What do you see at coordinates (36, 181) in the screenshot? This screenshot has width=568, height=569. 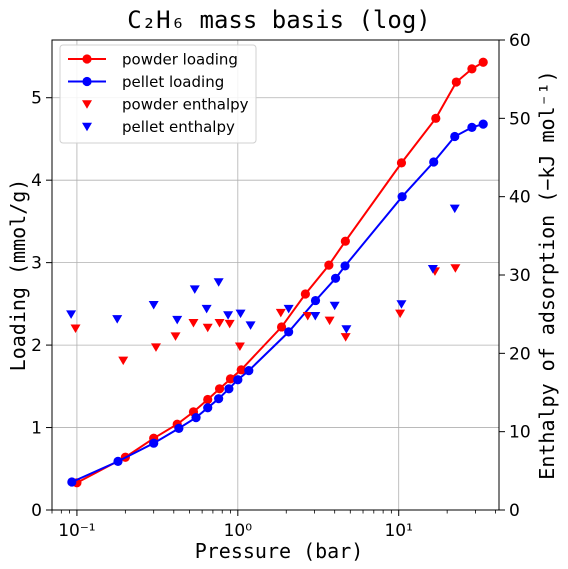 I see `y-tick-label: 4` at bounding box center [36, 181].